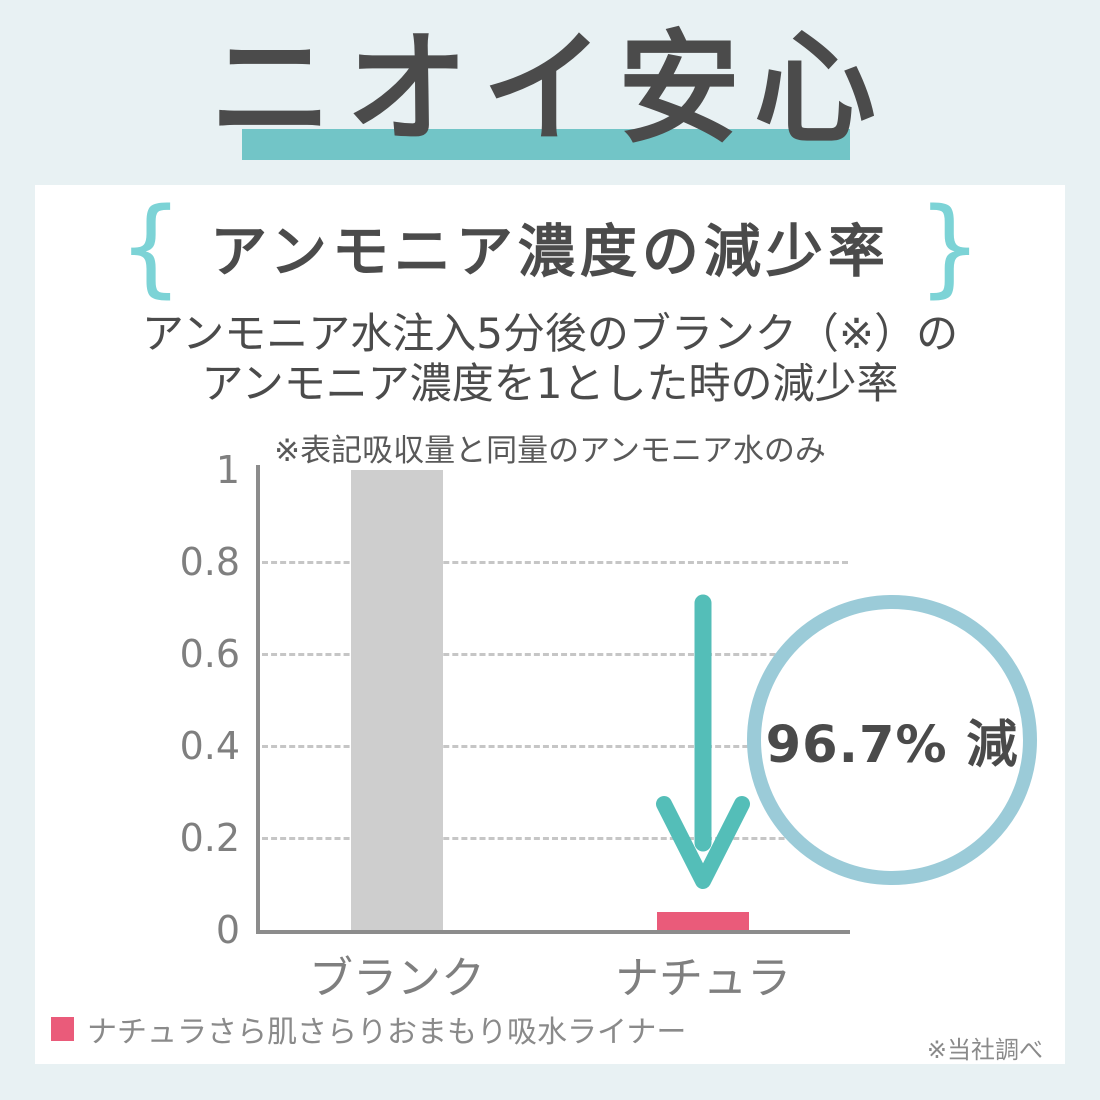 Image resolution: width=1100 pixels, height=1100 pixels. I want to click on y-axis-line, so click(258, 699).